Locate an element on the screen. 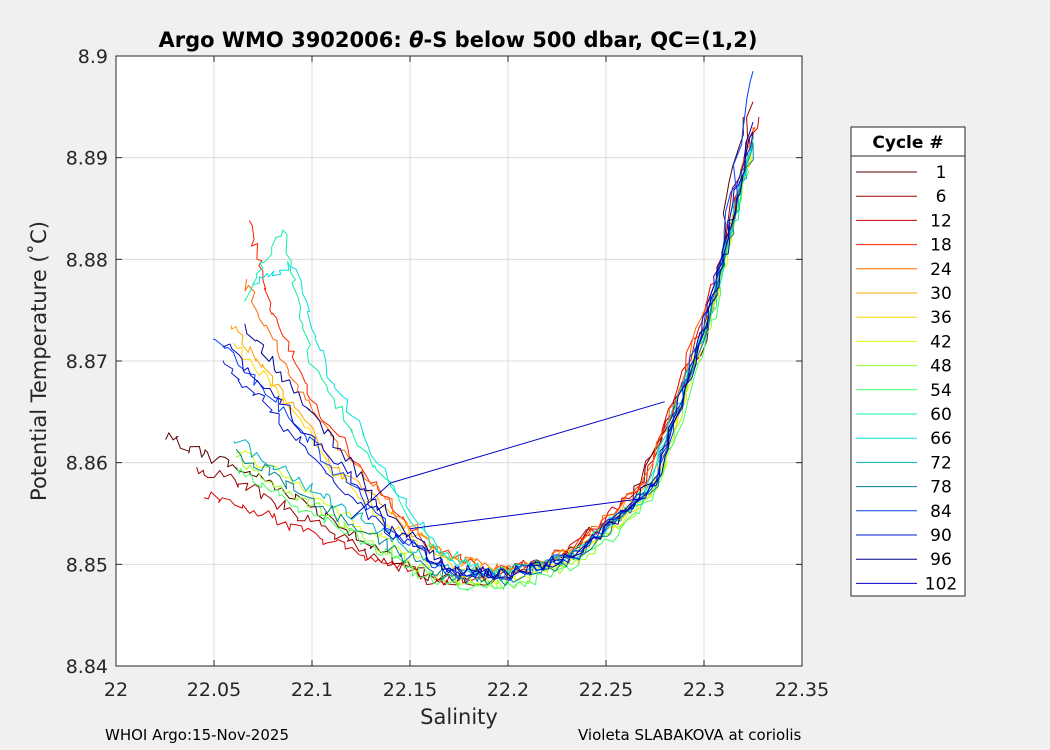  y-tick-label: 8.87 is located at coordinates (87, 362).